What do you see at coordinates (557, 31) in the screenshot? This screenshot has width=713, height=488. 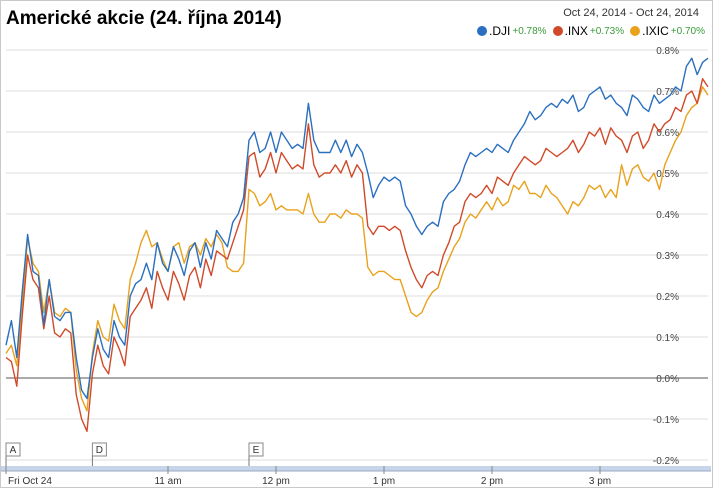 I see `legend-dot-inx` at bounding box center [557, 31].